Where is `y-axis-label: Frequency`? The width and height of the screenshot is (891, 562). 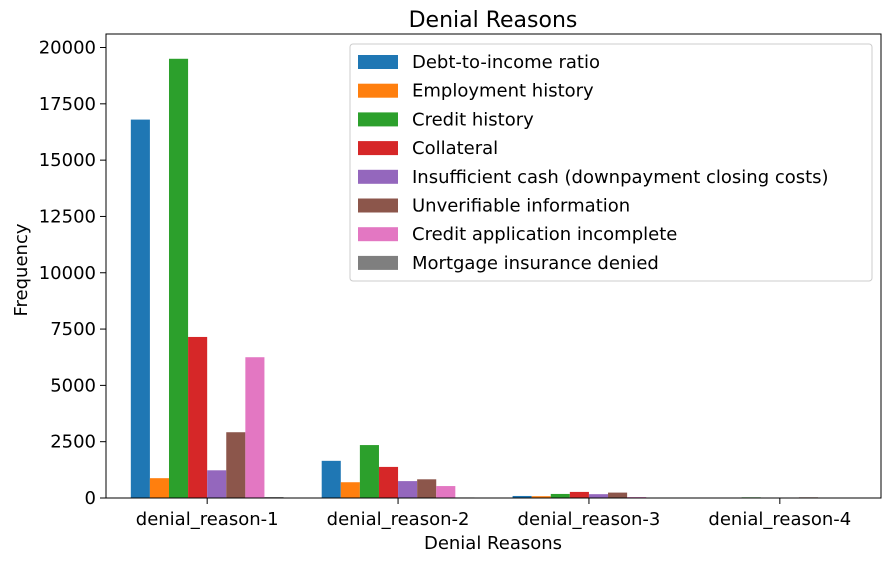
y-axis-label: Frequency is located at coordinates (21, 269).